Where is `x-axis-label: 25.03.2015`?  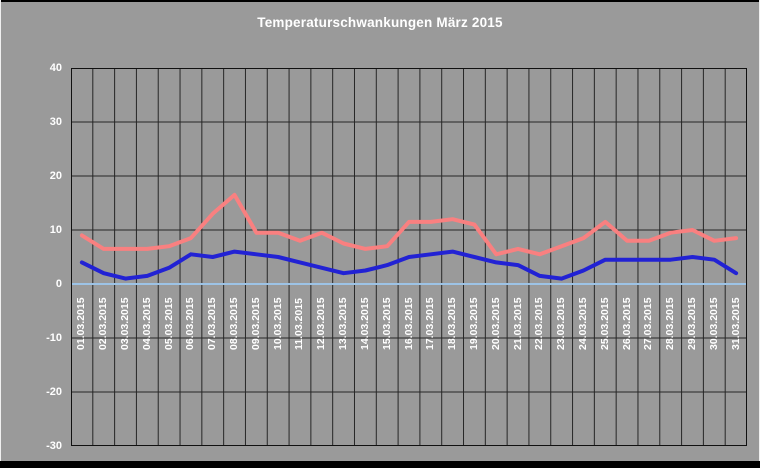 x-axis-label: 25.03.2015 is located at coordinates (604, 323).